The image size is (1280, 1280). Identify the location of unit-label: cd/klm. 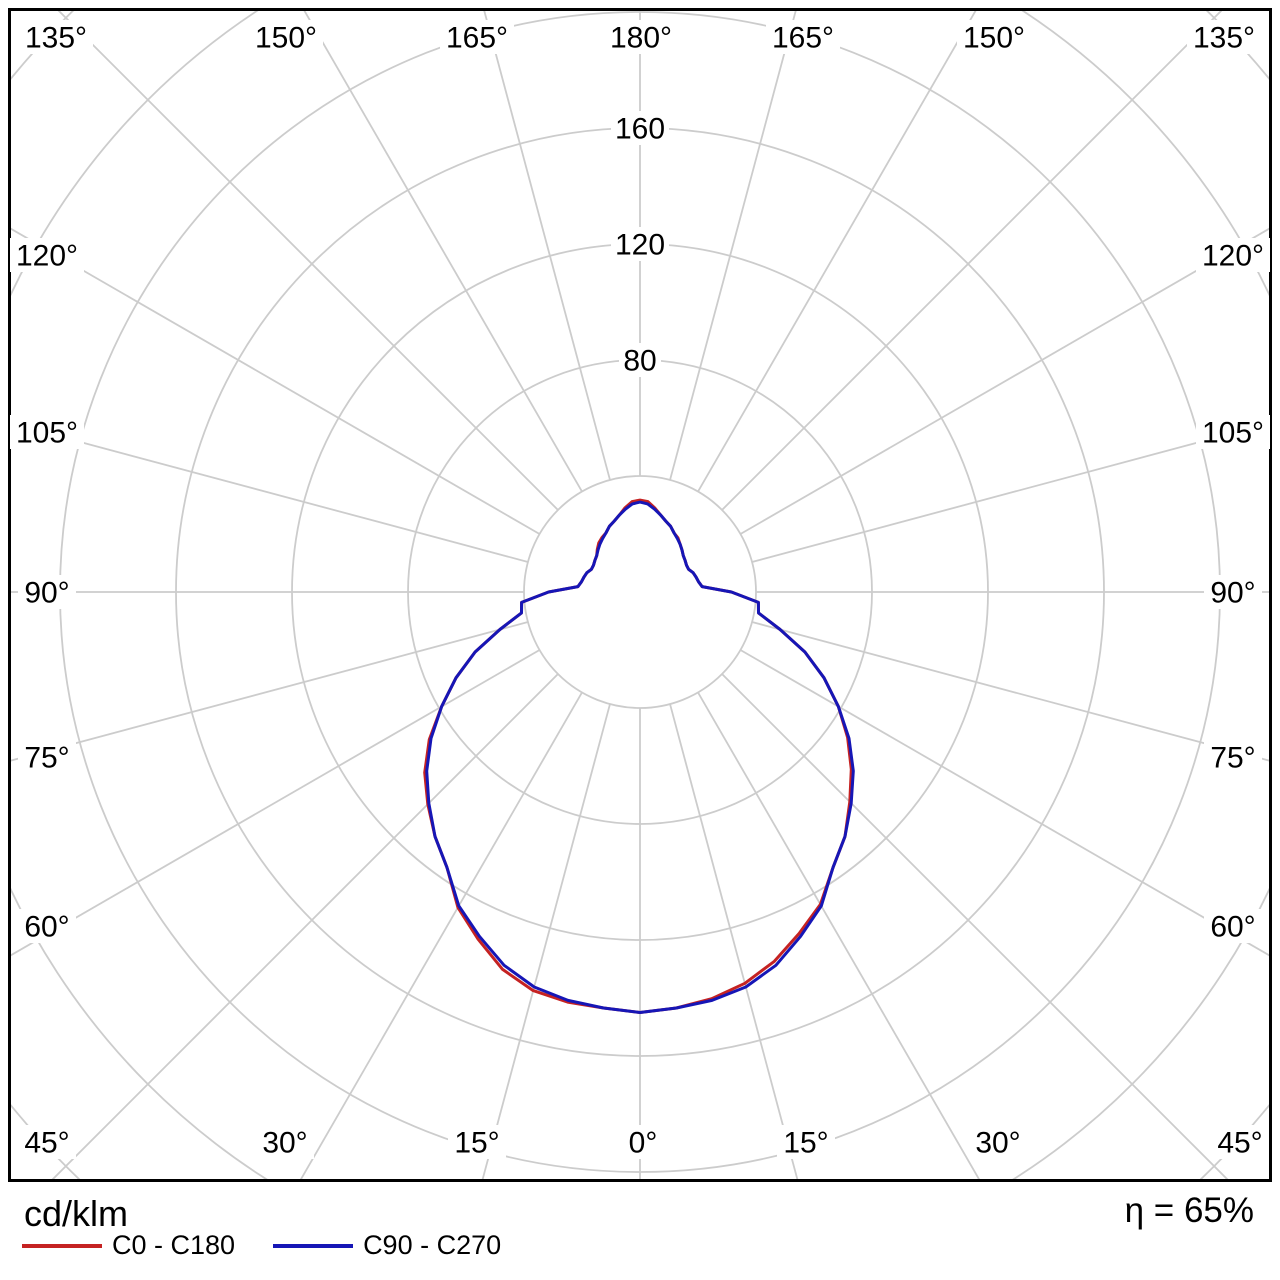
(76, 1213).